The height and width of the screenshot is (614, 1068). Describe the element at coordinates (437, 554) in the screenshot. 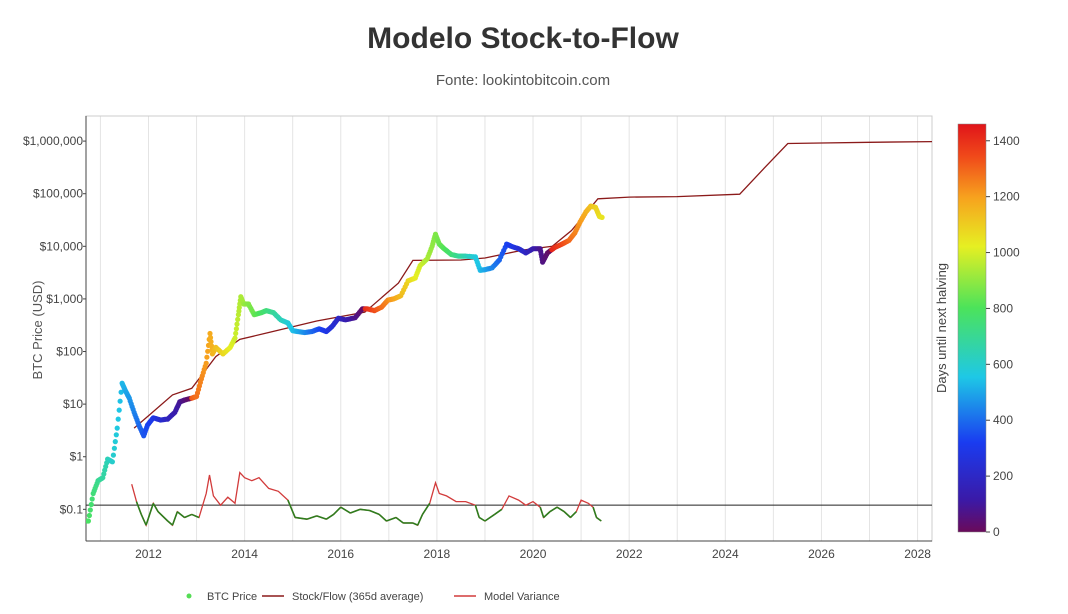

I see `x-tick-label: 2018` at that location.